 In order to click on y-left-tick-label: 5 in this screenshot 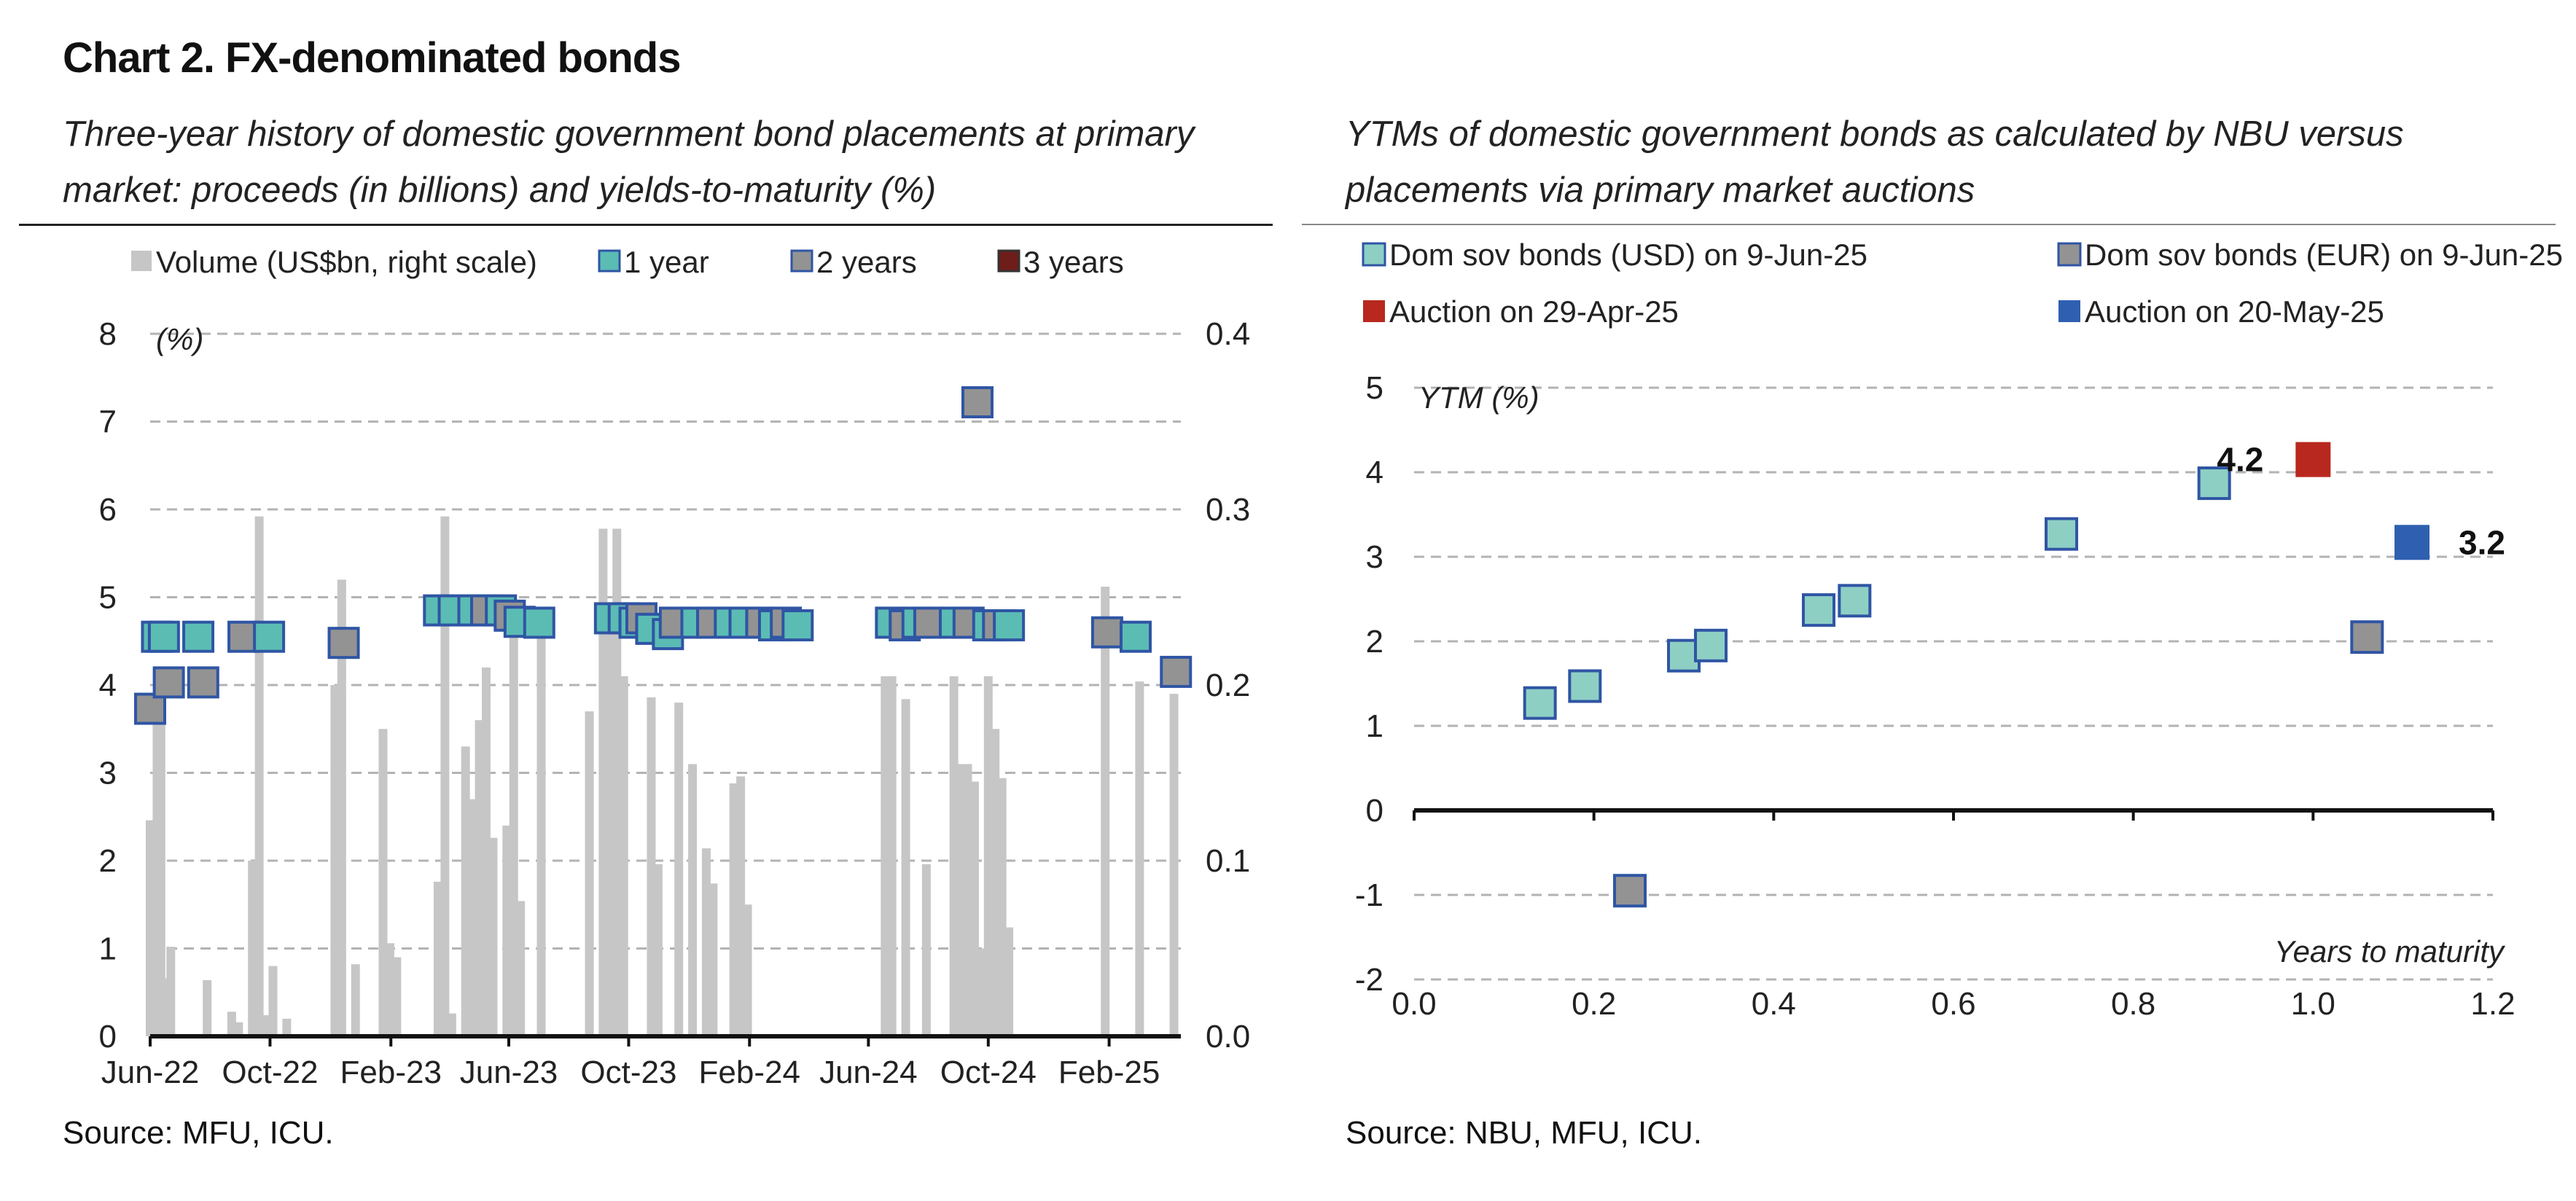, I will do `click(108, 598)`.